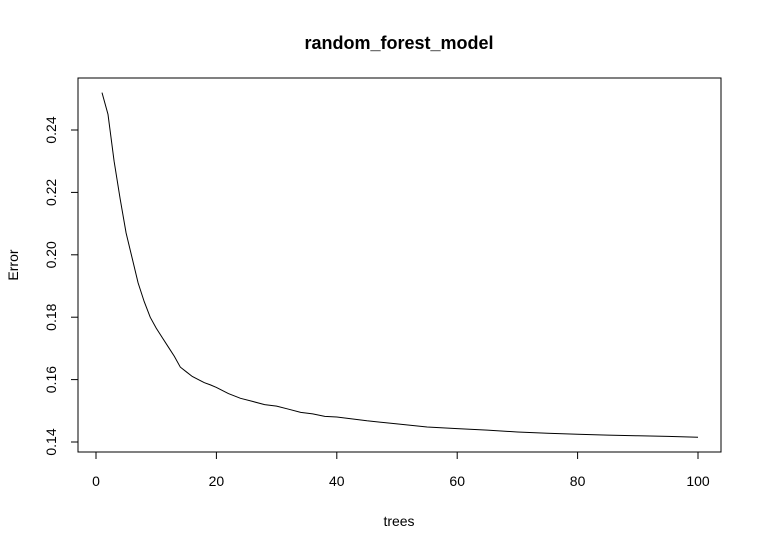  What do you see at coordinates (13, 264) in the screenshot?
I see `y-axis-label: Error` at bounding box center [13, 264].